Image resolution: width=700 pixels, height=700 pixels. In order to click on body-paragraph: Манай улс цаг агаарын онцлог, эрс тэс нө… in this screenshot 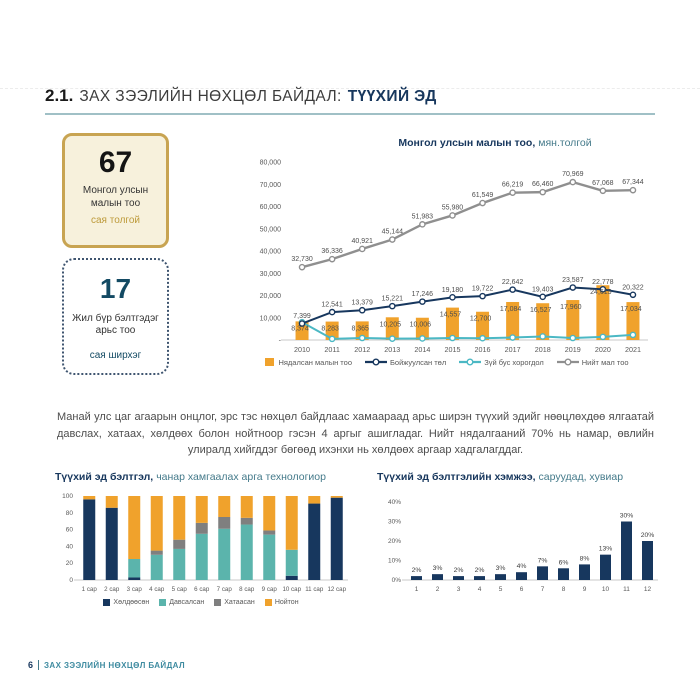, I will do `click(355, 434)`.